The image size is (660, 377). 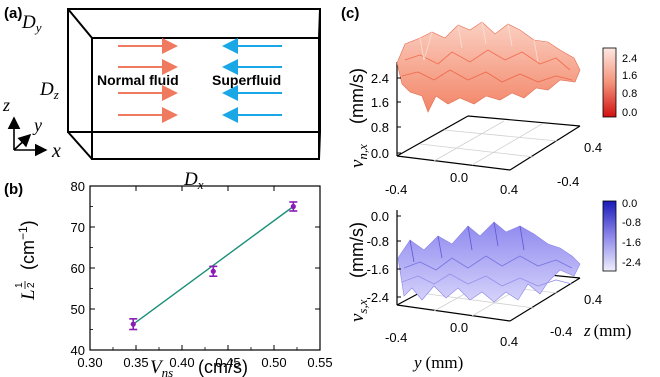 What do you see at coordinates (609, 82) in the screenshot?
I see `top-colorbar` at bounding box center [609, 82].